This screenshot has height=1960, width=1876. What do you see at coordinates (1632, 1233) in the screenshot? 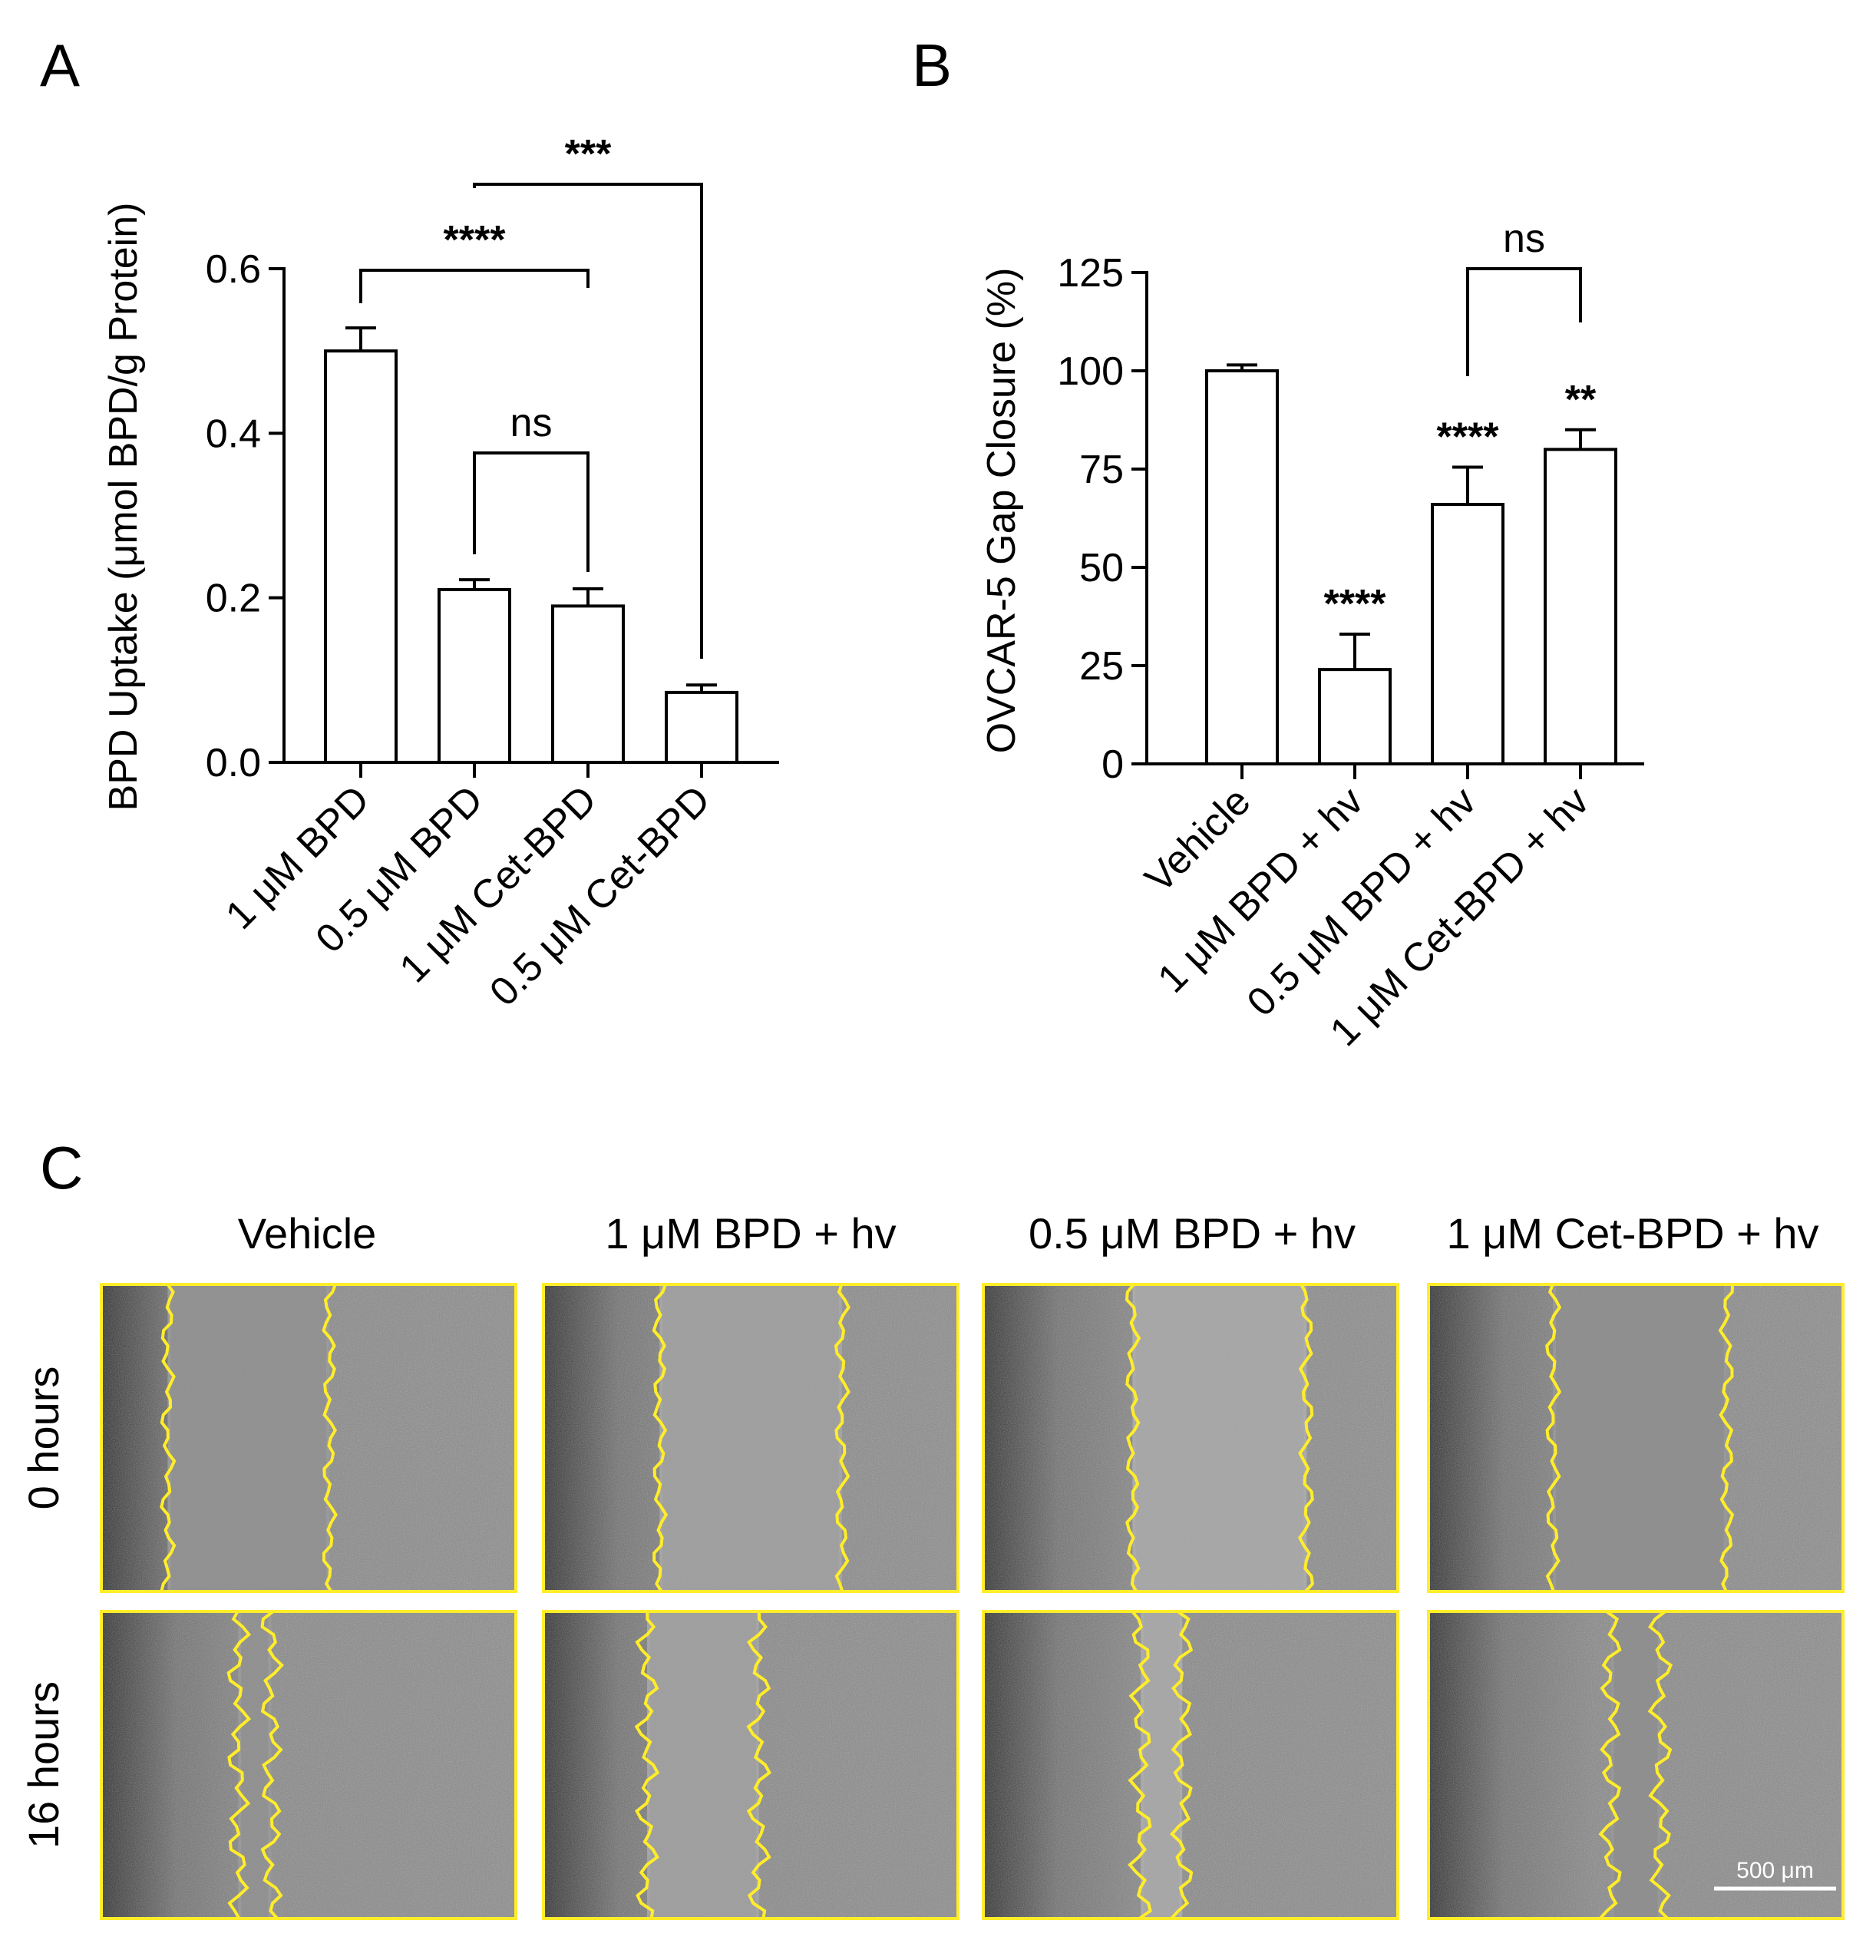
I see `column-heading: 1 μM Cet-BPD + hv` at bounding box center [1632, 1233].